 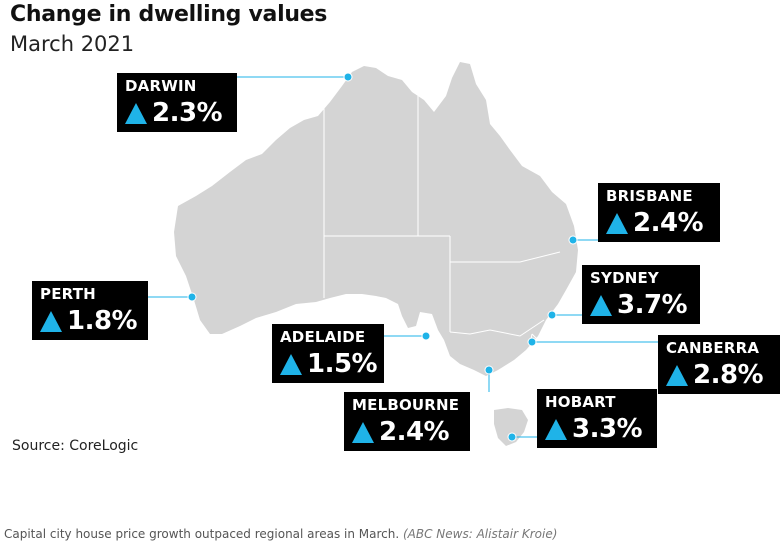 What do you see at coordinates (649, 196) in the screenshot?
I see `city-name: BRISBANE` at bounding box center [649, 196].